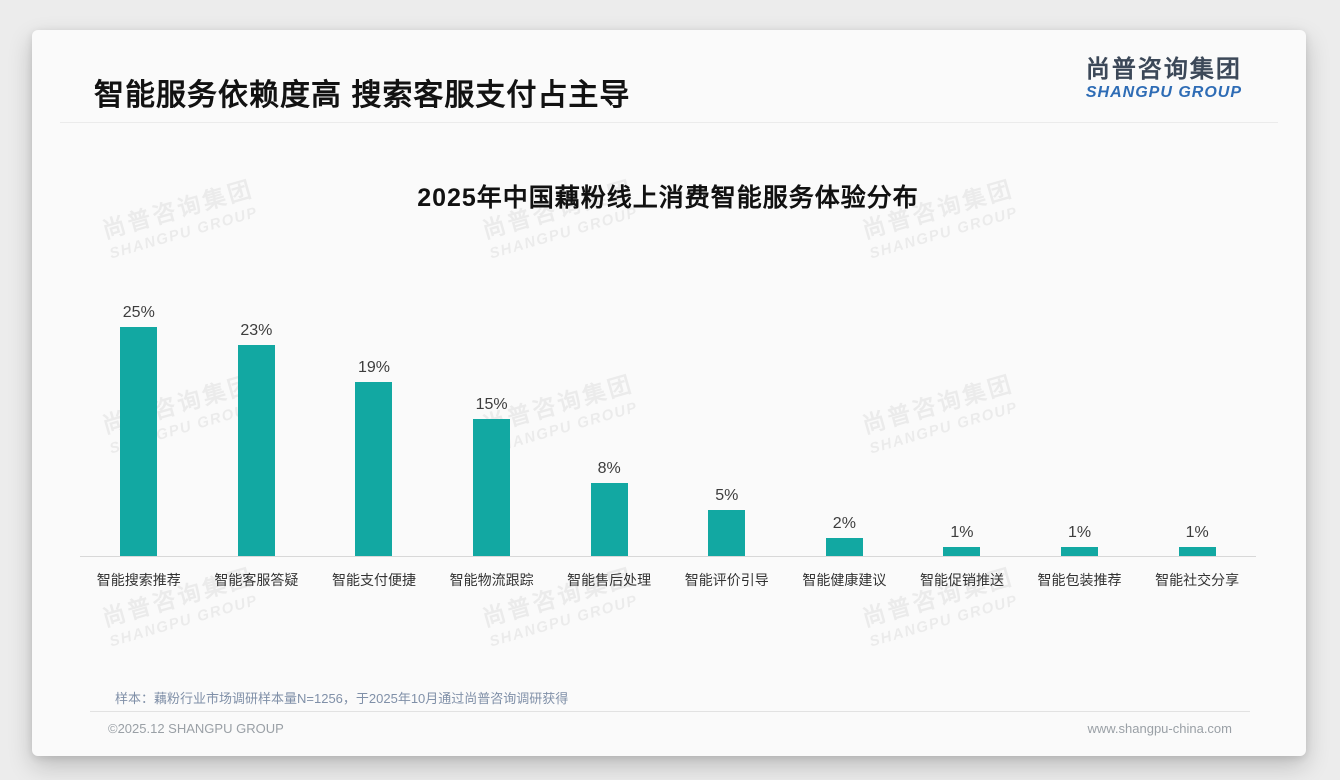  Describe the element at coordinates (1197, 580) in the screenshot. I see `bar-category-label: 智能社交分享` at that location.